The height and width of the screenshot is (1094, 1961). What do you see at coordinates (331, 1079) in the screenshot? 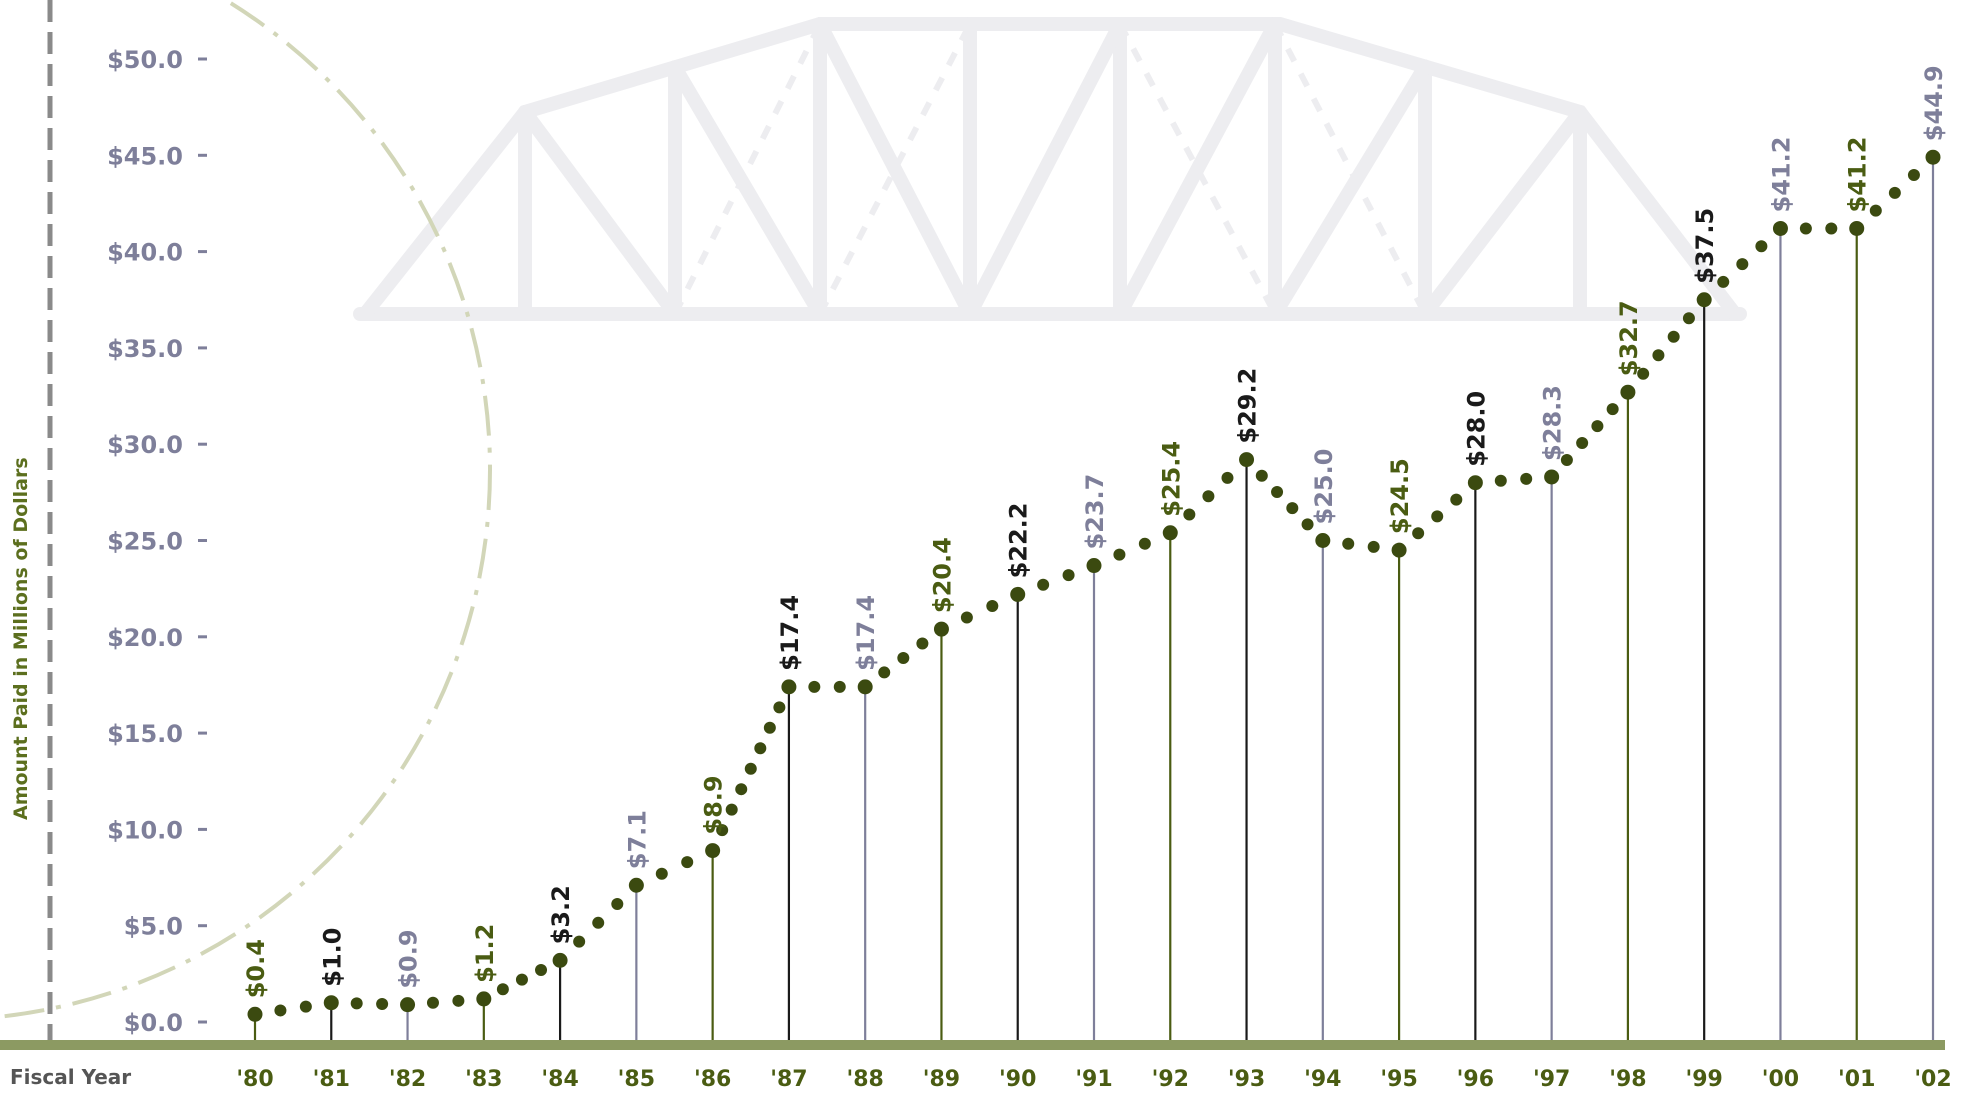
I see `x-tick-label: '81` at bounding box center [331, 1079].